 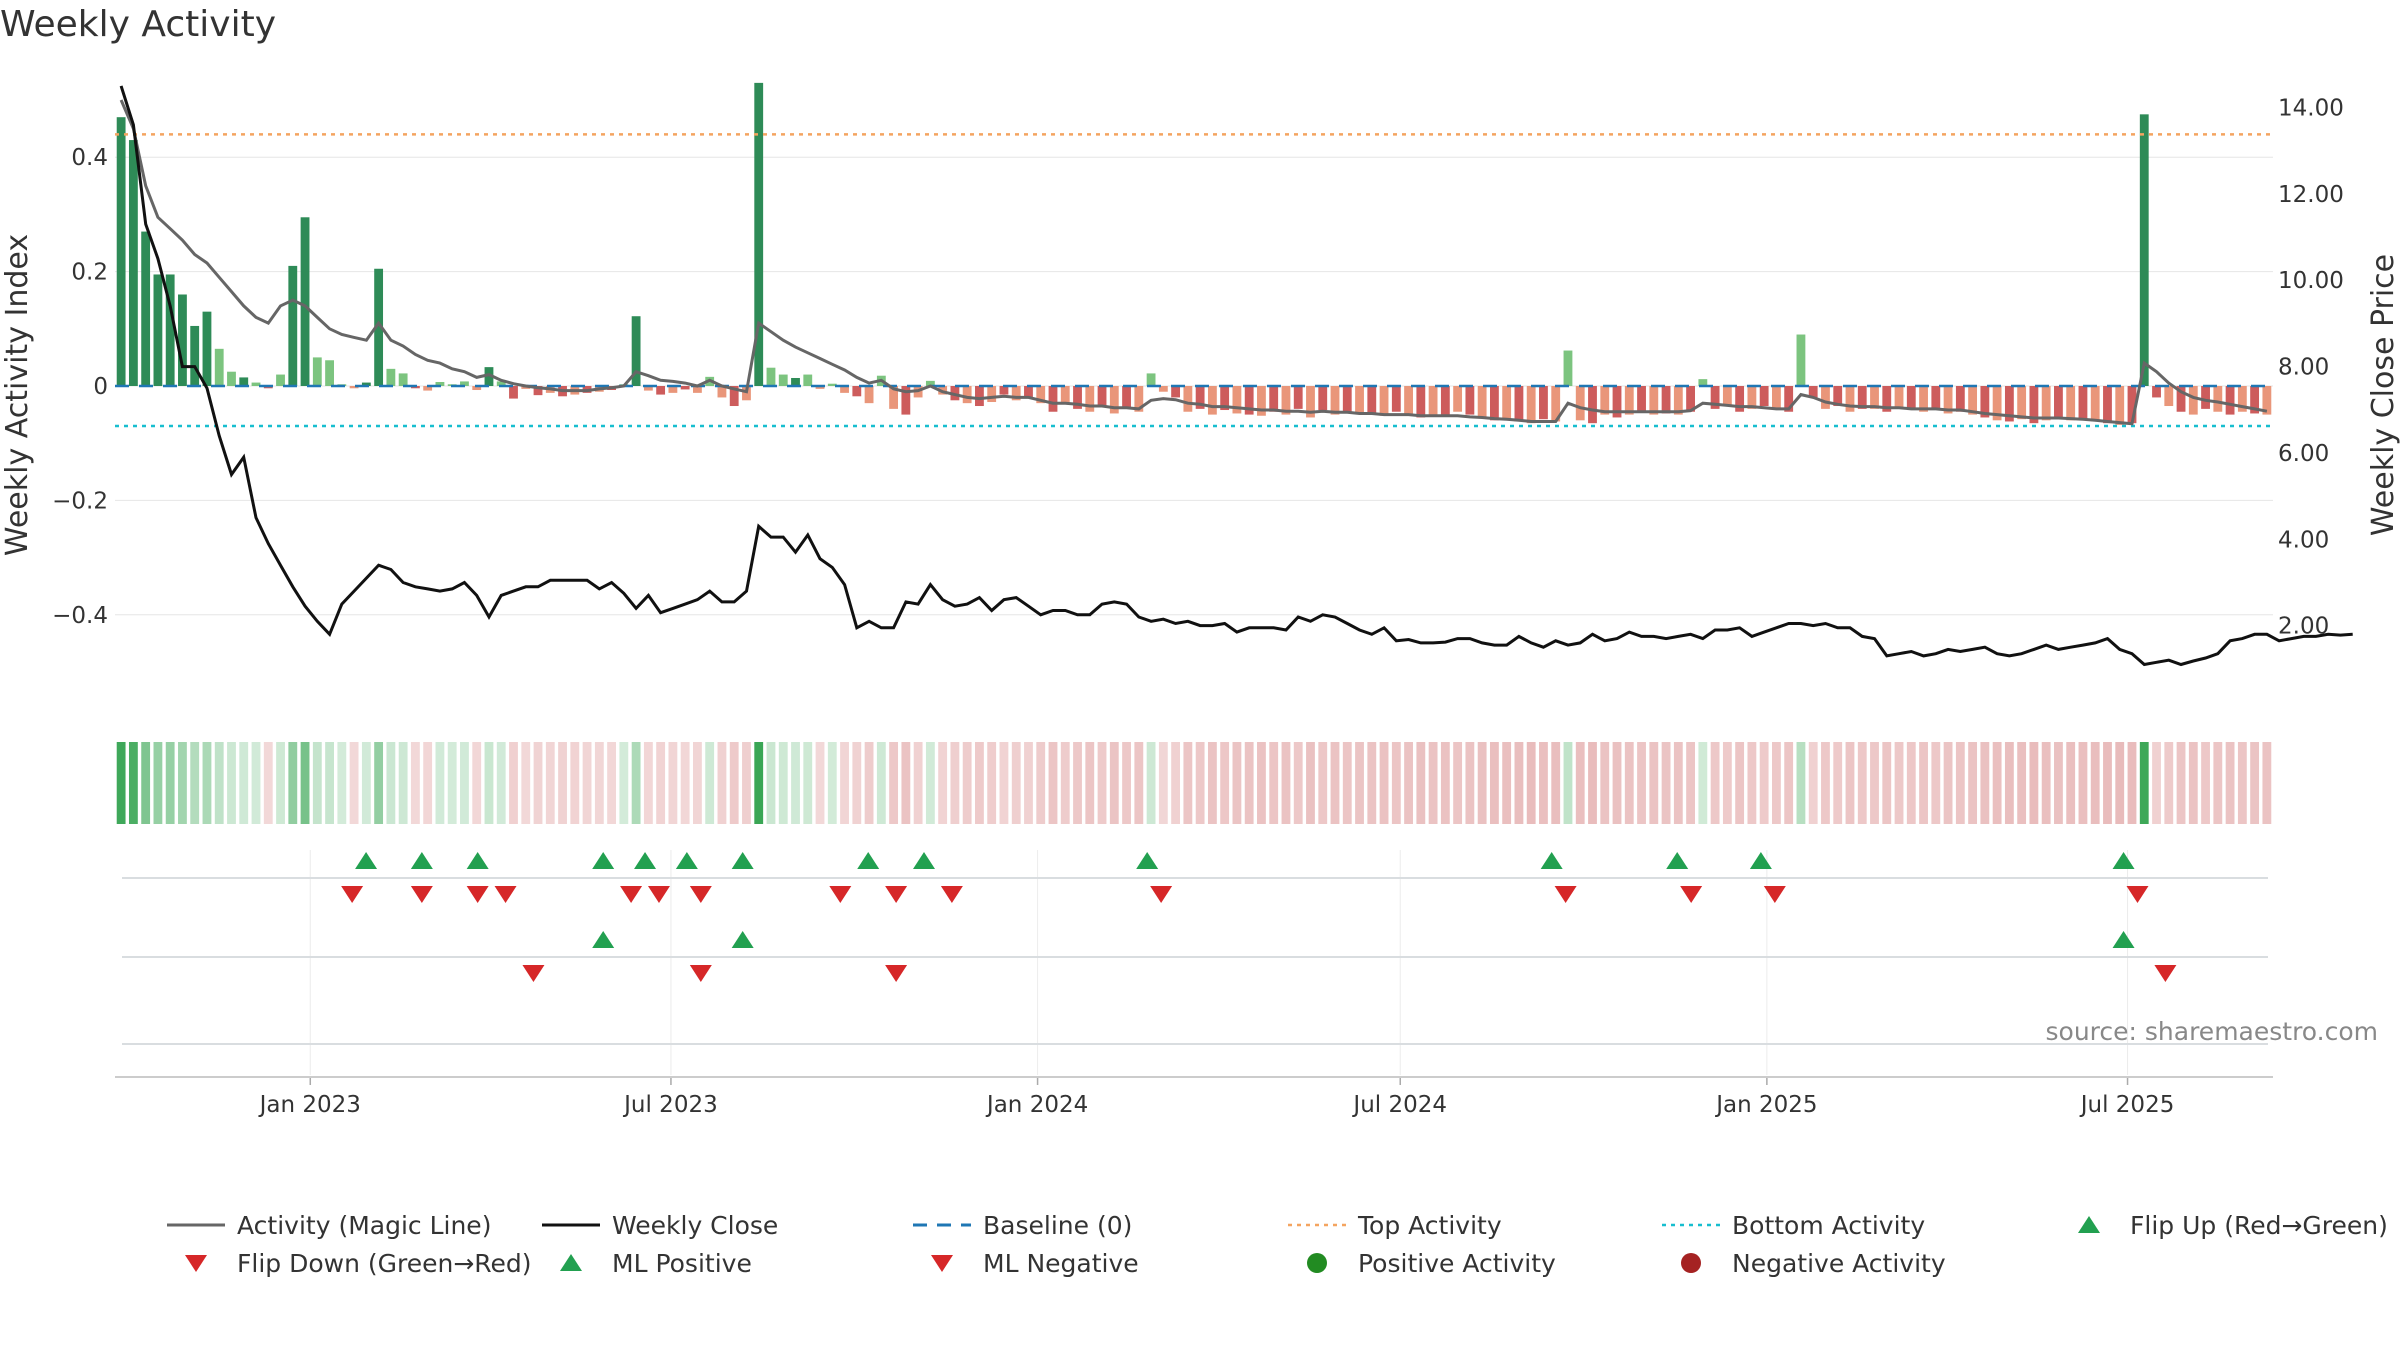 I want to click on legend-item: Bottom Activity, so click(x=1793, y=1225).